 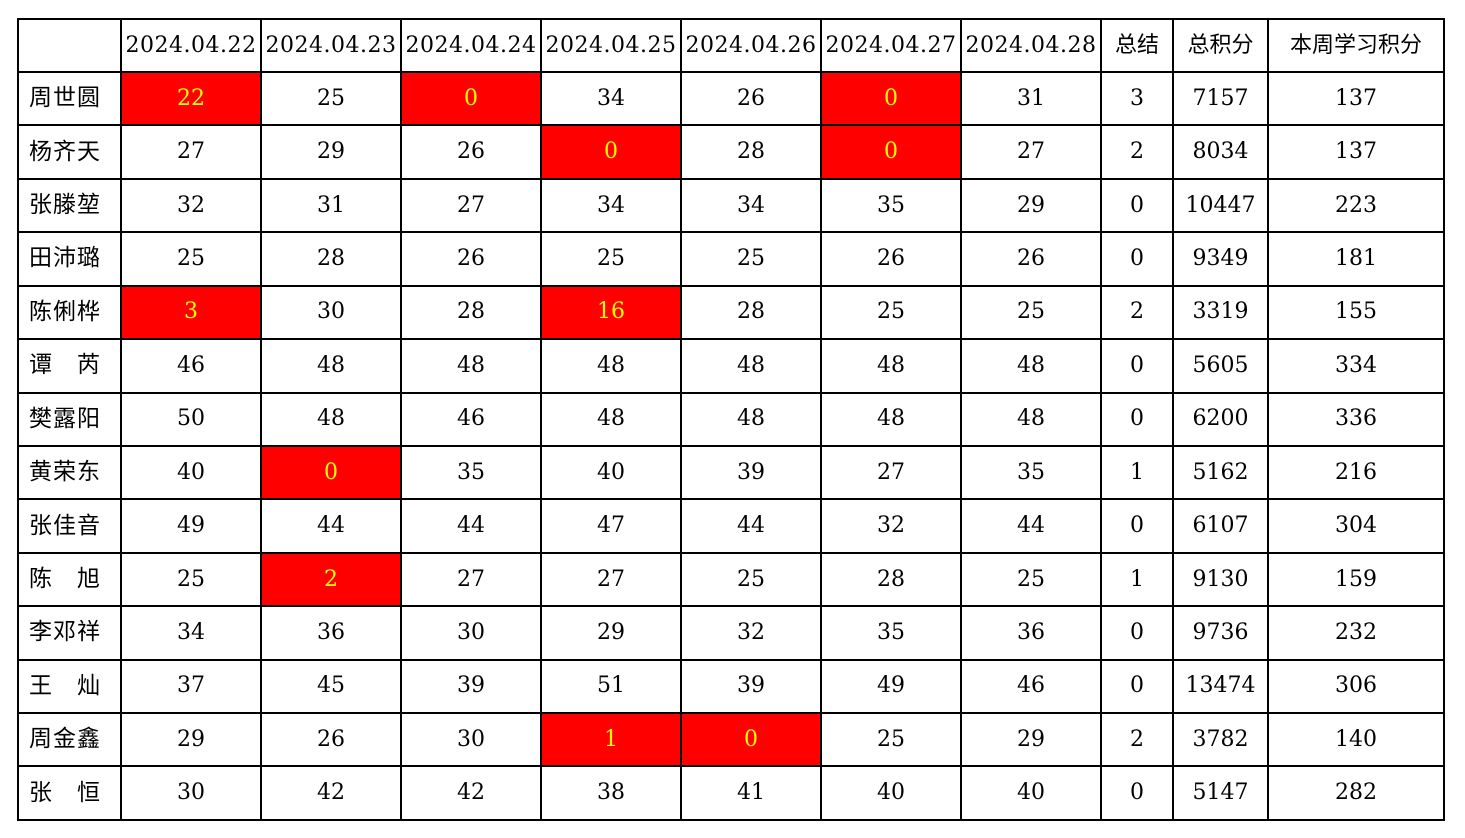 I want to click on table-row: 张 恒 30 42 42 38 41 40 40 0 5147 282, so click(x=731, y=793).